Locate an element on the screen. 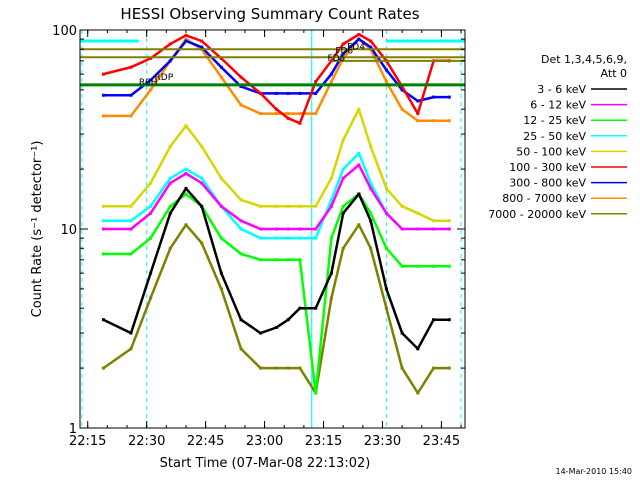 The height and width of the screenshot is (480, 640). legend-label-6-12-kev: 6 - 12 keV is located at coordinates (558, 105).